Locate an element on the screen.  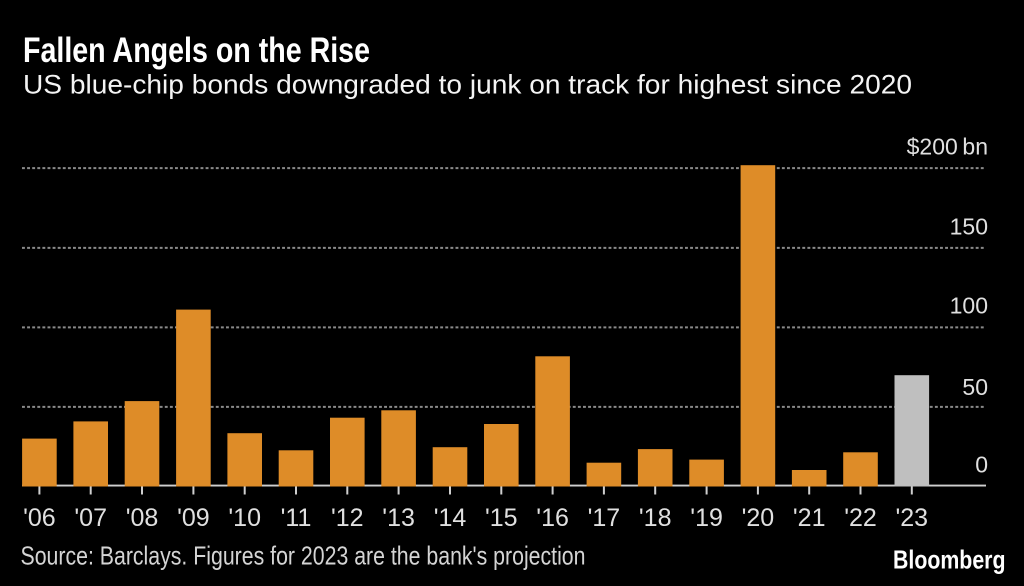
svg-text: '06 is located at coordinates (39, 518).